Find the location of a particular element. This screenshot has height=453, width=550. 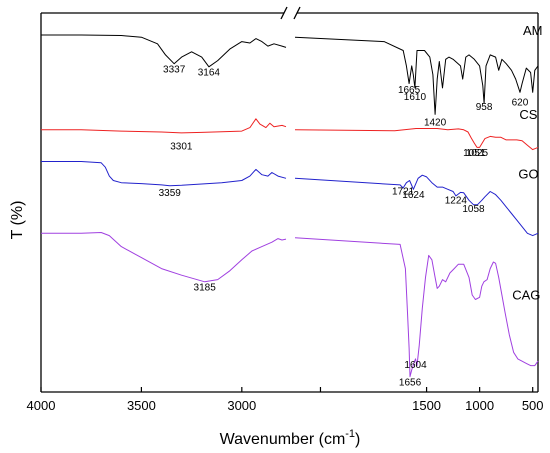

peak-label: 1604 is located at coordinates (415, 365).